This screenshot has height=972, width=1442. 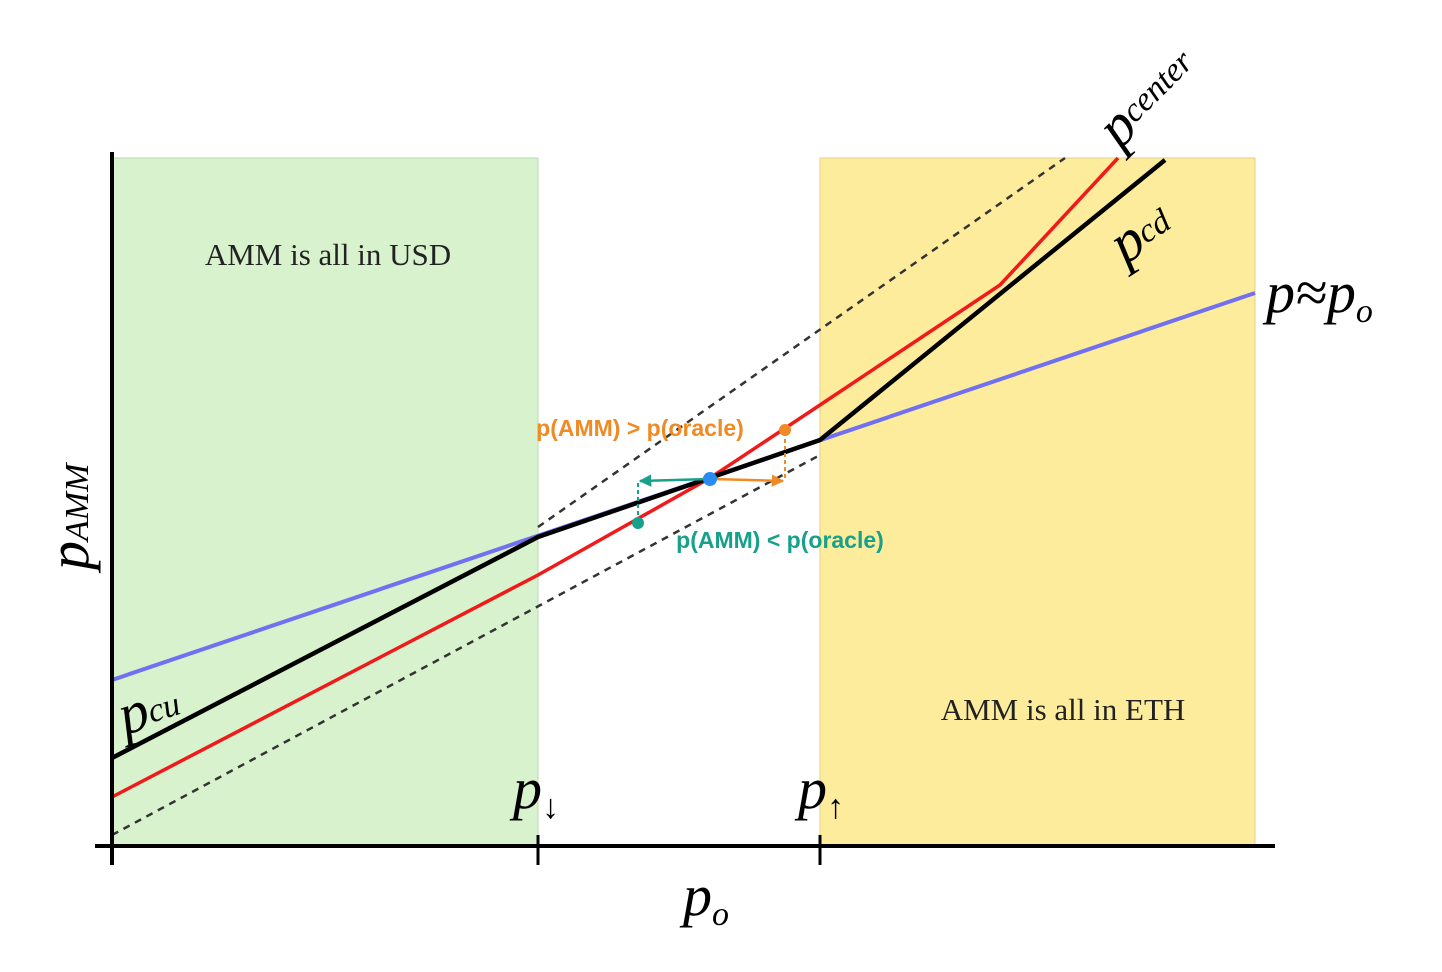 What do you see at coordinates (1309, 292) in the screenshot?
I see `label-part: p≈p` at bounding box center [1309, 292].